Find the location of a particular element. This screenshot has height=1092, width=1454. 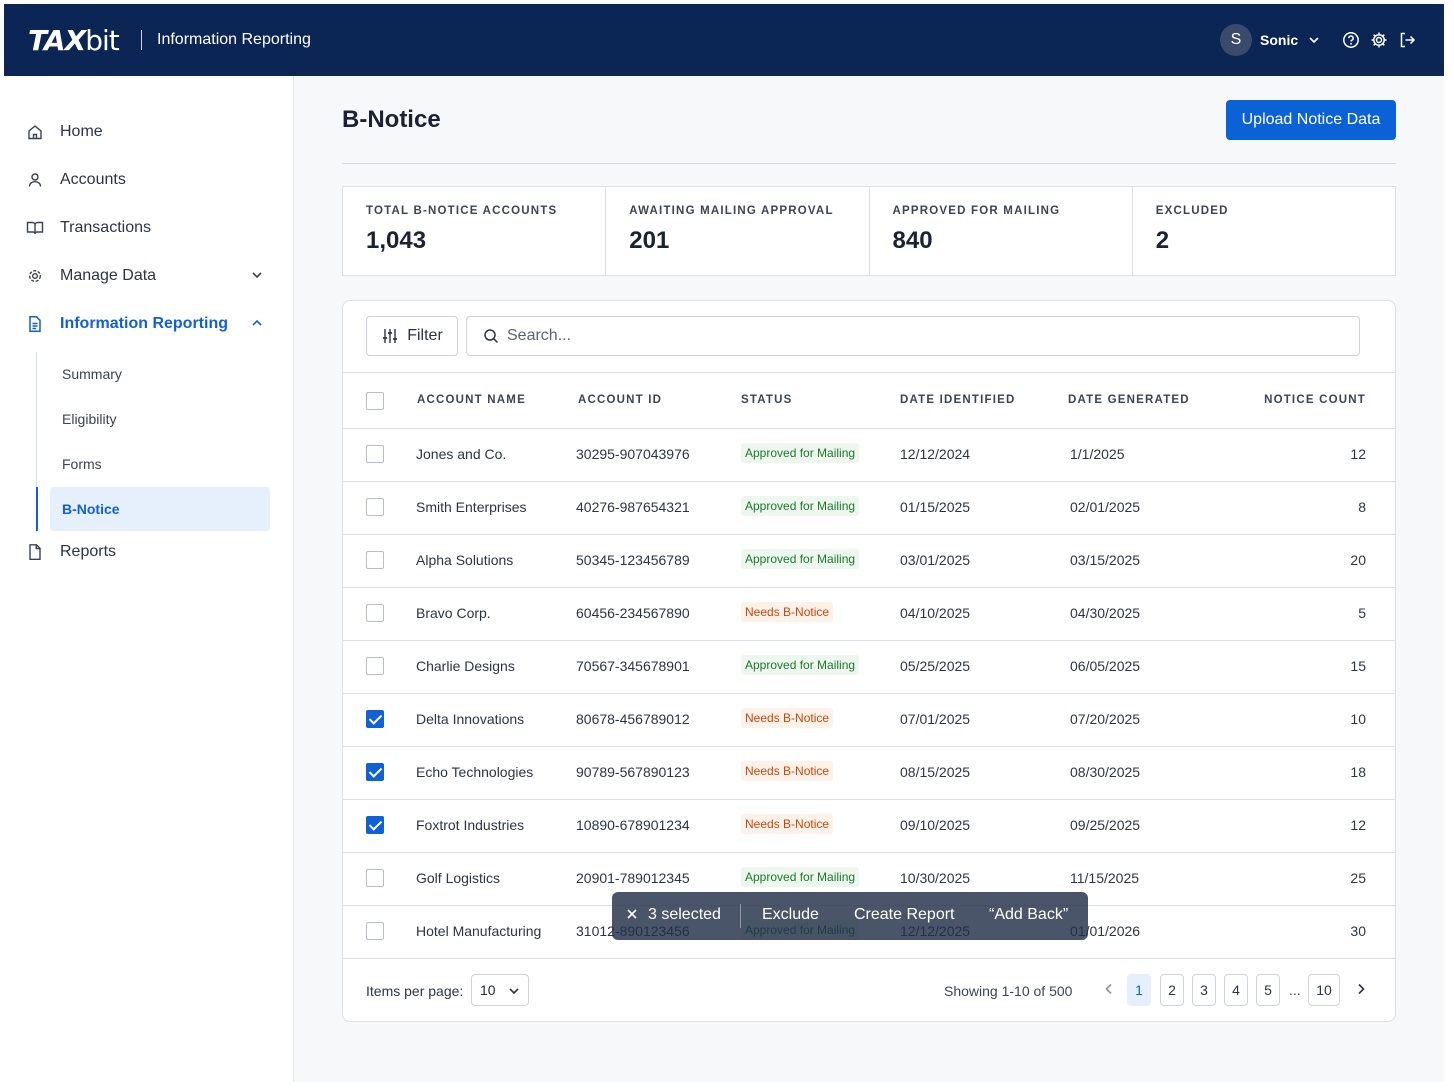

account-name: Hotel Manufacturing is located at coordinates (479, 931).